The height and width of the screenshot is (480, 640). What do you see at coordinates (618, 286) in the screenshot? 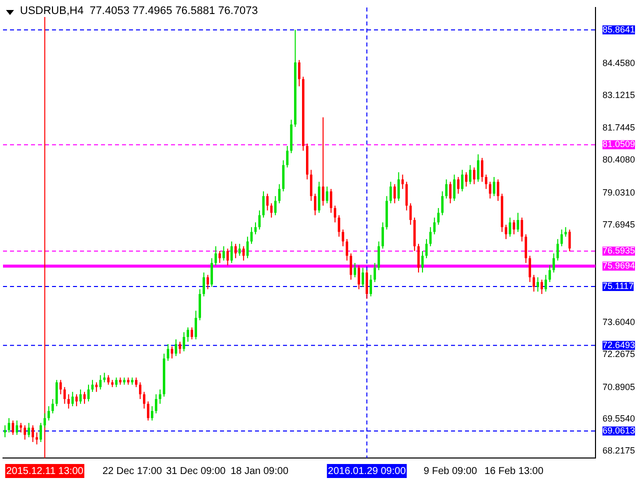
I see `ref-line-label: 75.1117` at bounding box center [618, 286].